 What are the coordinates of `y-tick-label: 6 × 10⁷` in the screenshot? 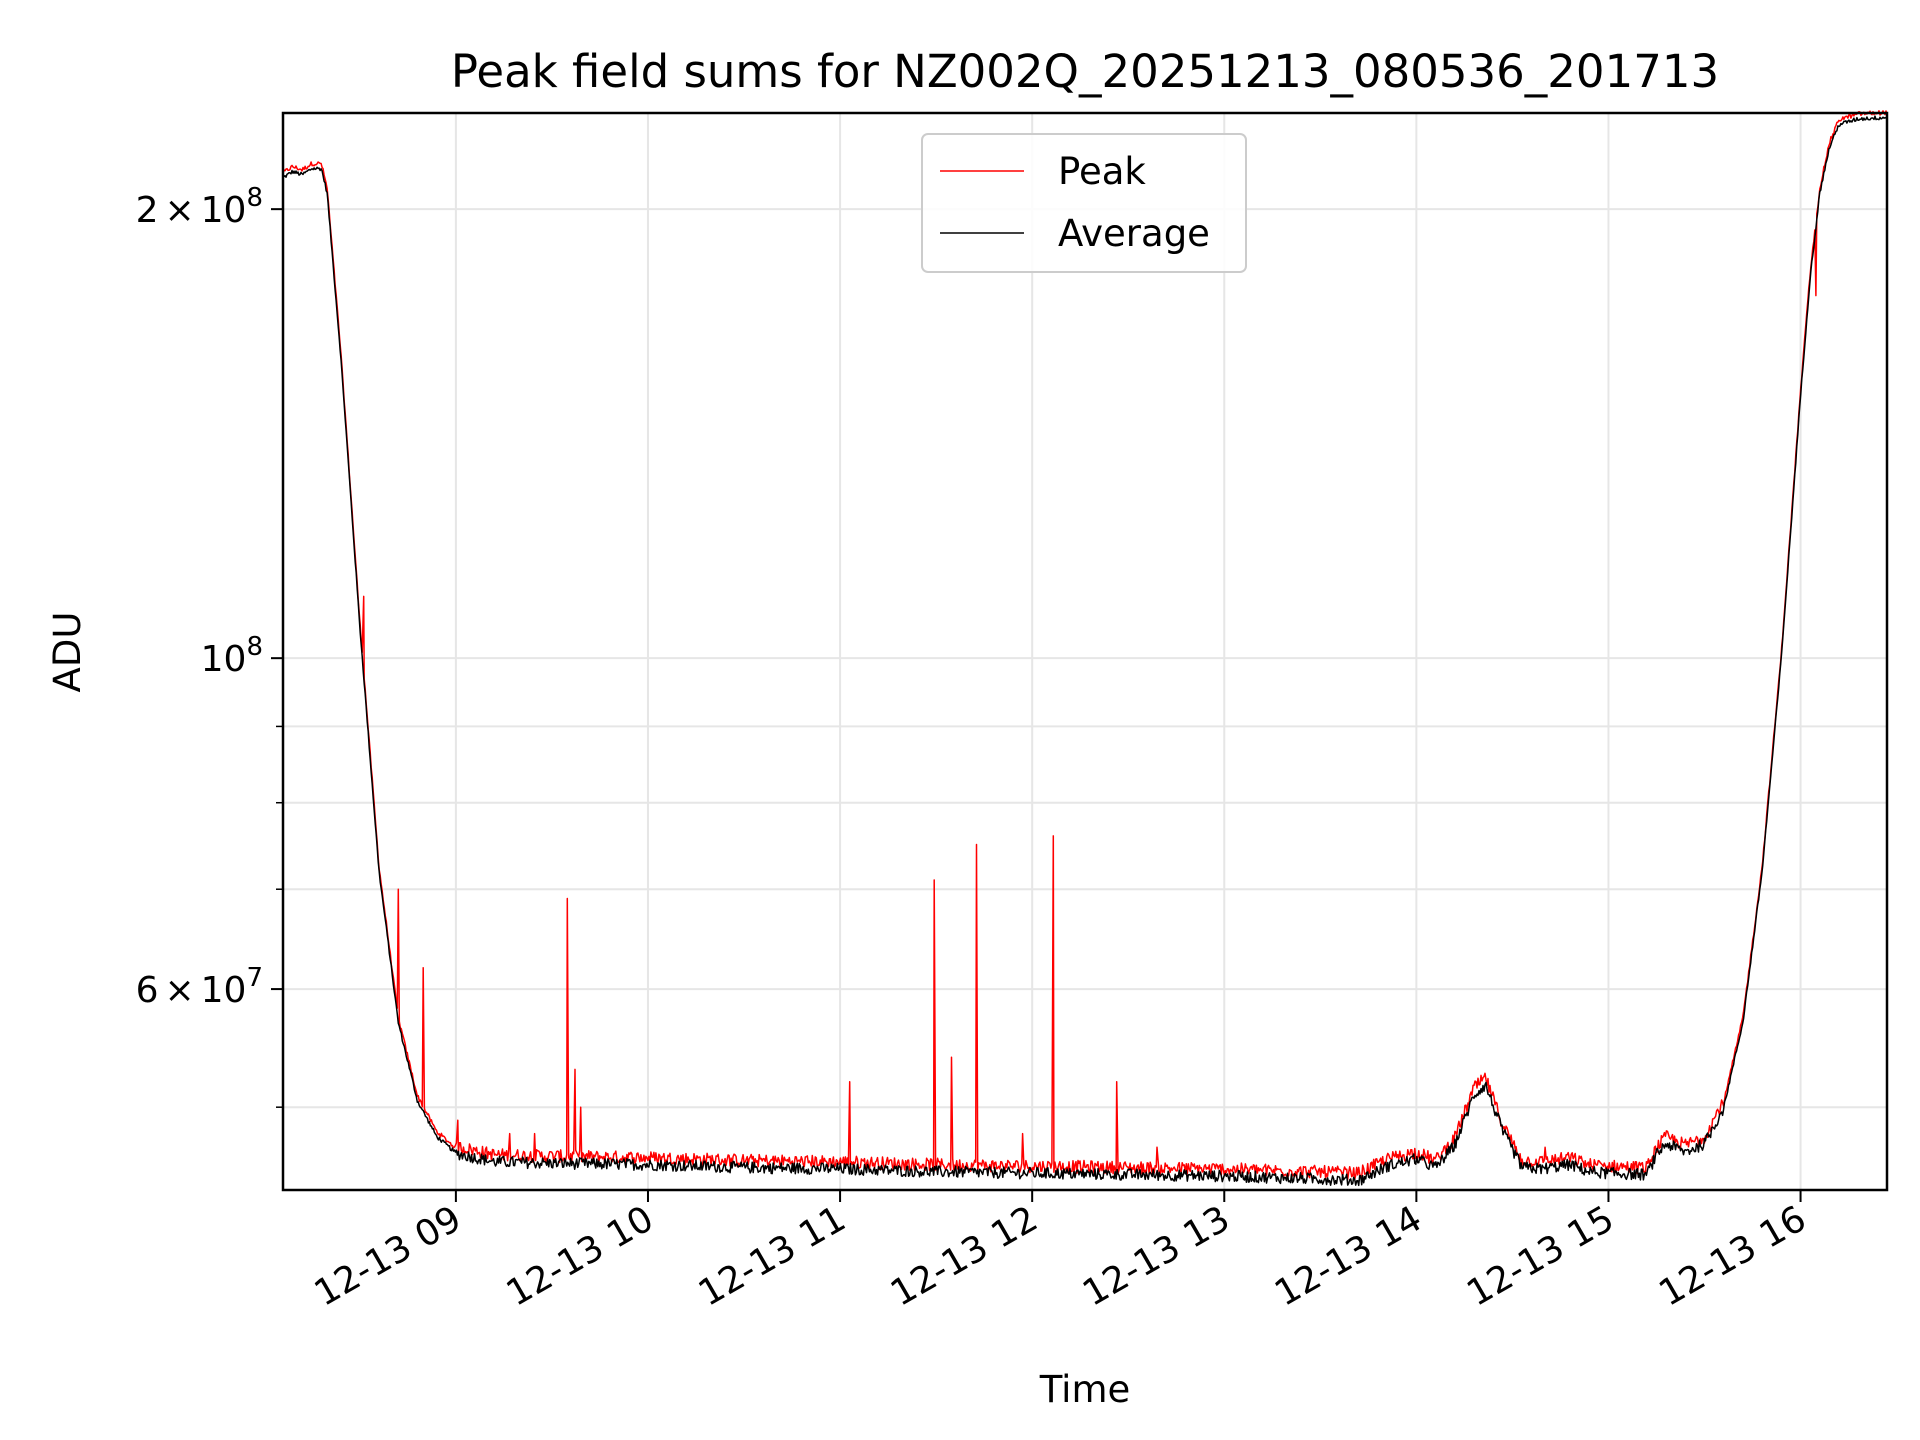 It's located at (199, 987).